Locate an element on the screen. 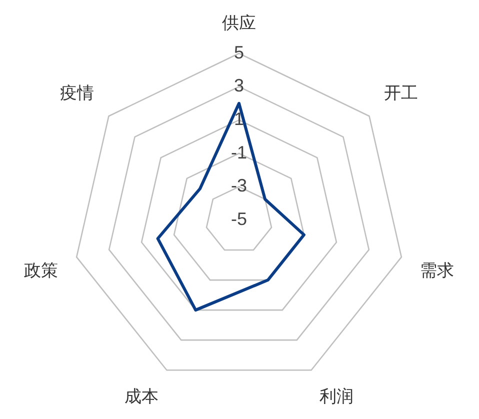  spoke-label: 开工 is located at coordinates (401, 94).